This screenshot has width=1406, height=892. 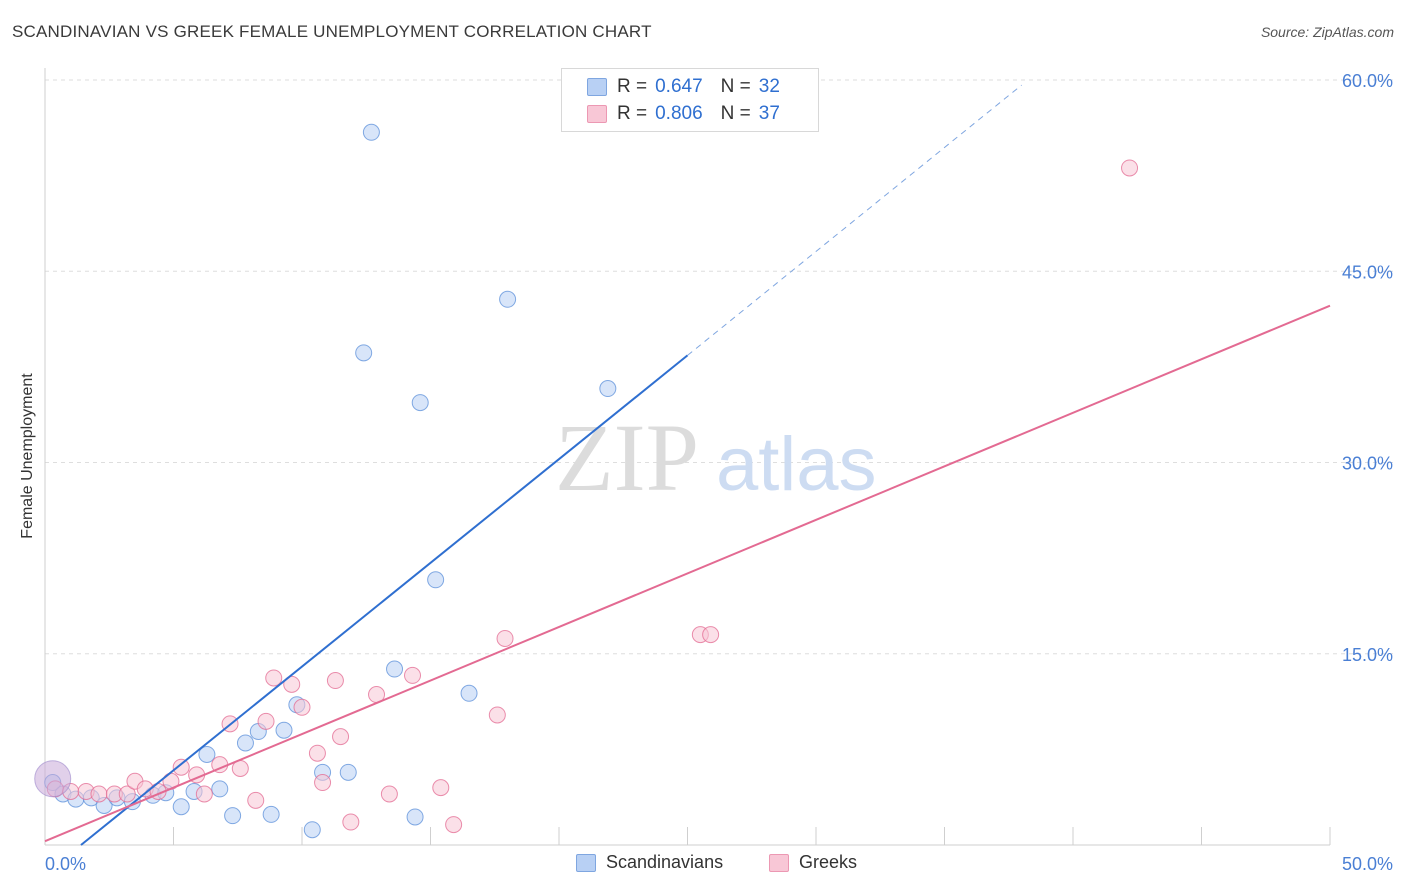 What do you see at coordinates (1367, 464) in the screenshot?
I see `y-tick-label: 30.0%` at bounding box center [1367, 464].